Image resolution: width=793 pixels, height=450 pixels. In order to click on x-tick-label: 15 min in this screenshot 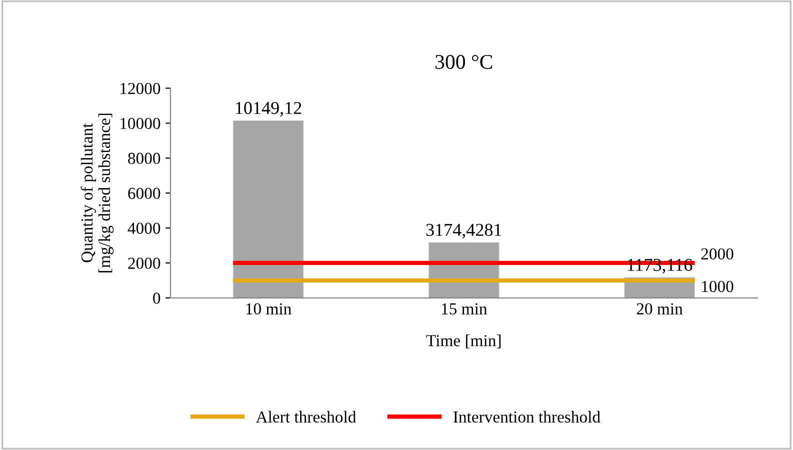, I will do `click(465, 308)`.